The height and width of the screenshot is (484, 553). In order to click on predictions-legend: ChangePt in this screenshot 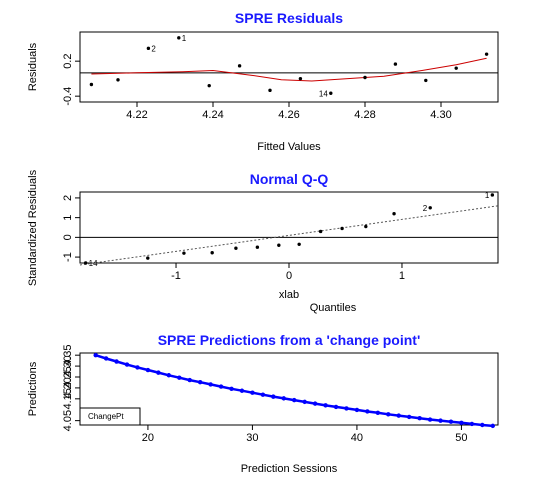, I will do `click(110, 416)`.